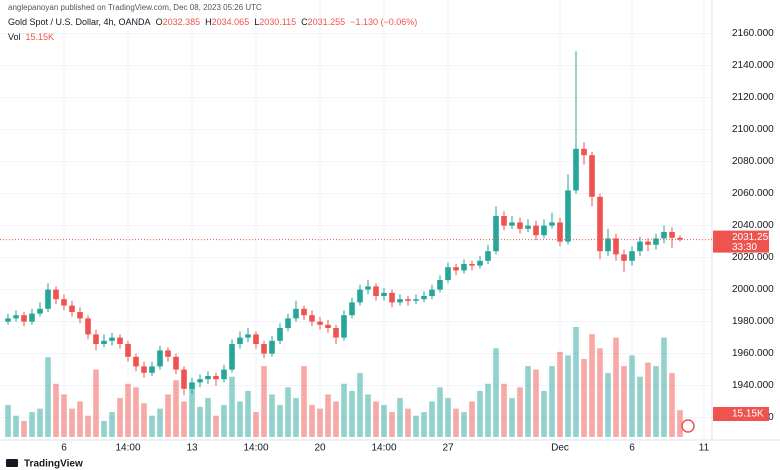 The width and height of the screenshot is (780, 470). Describe the element at coordinates (753, 353) in the screenshot. I see `y-tick-label: 1960.000` at that location.